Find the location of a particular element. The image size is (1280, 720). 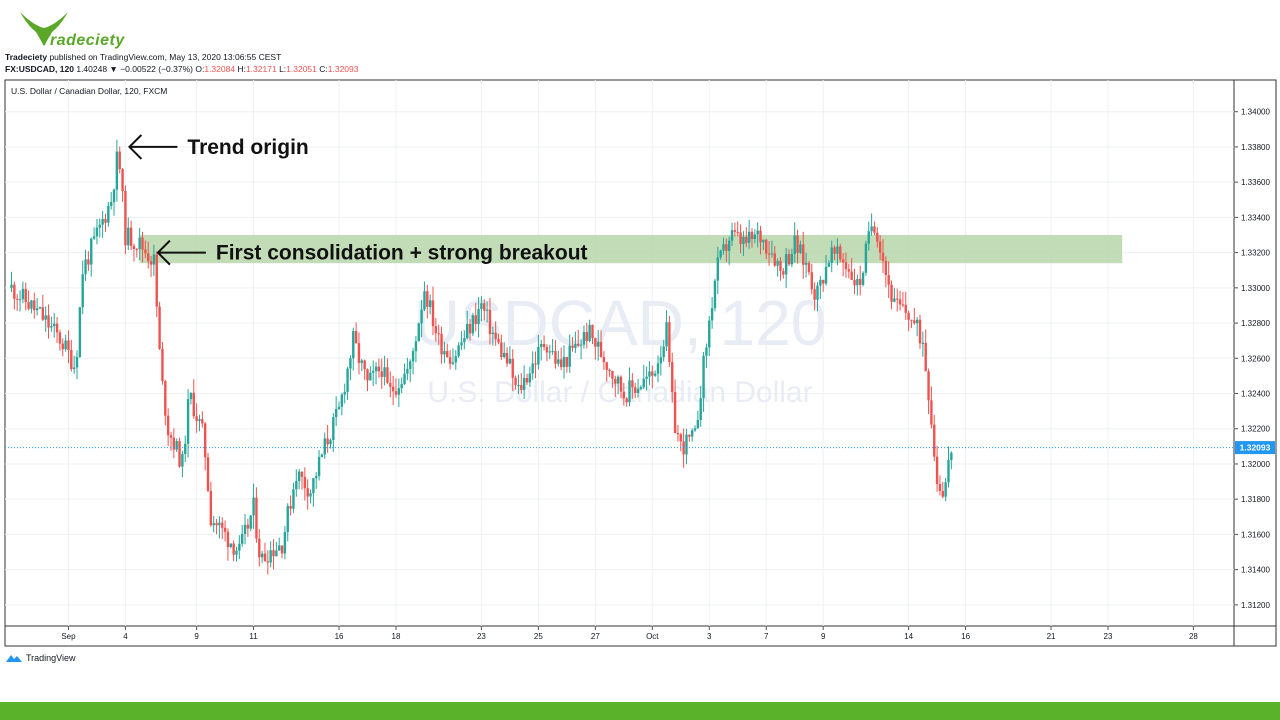

y-tick-label: 1.32600 is located at coordinates (1255, 358).